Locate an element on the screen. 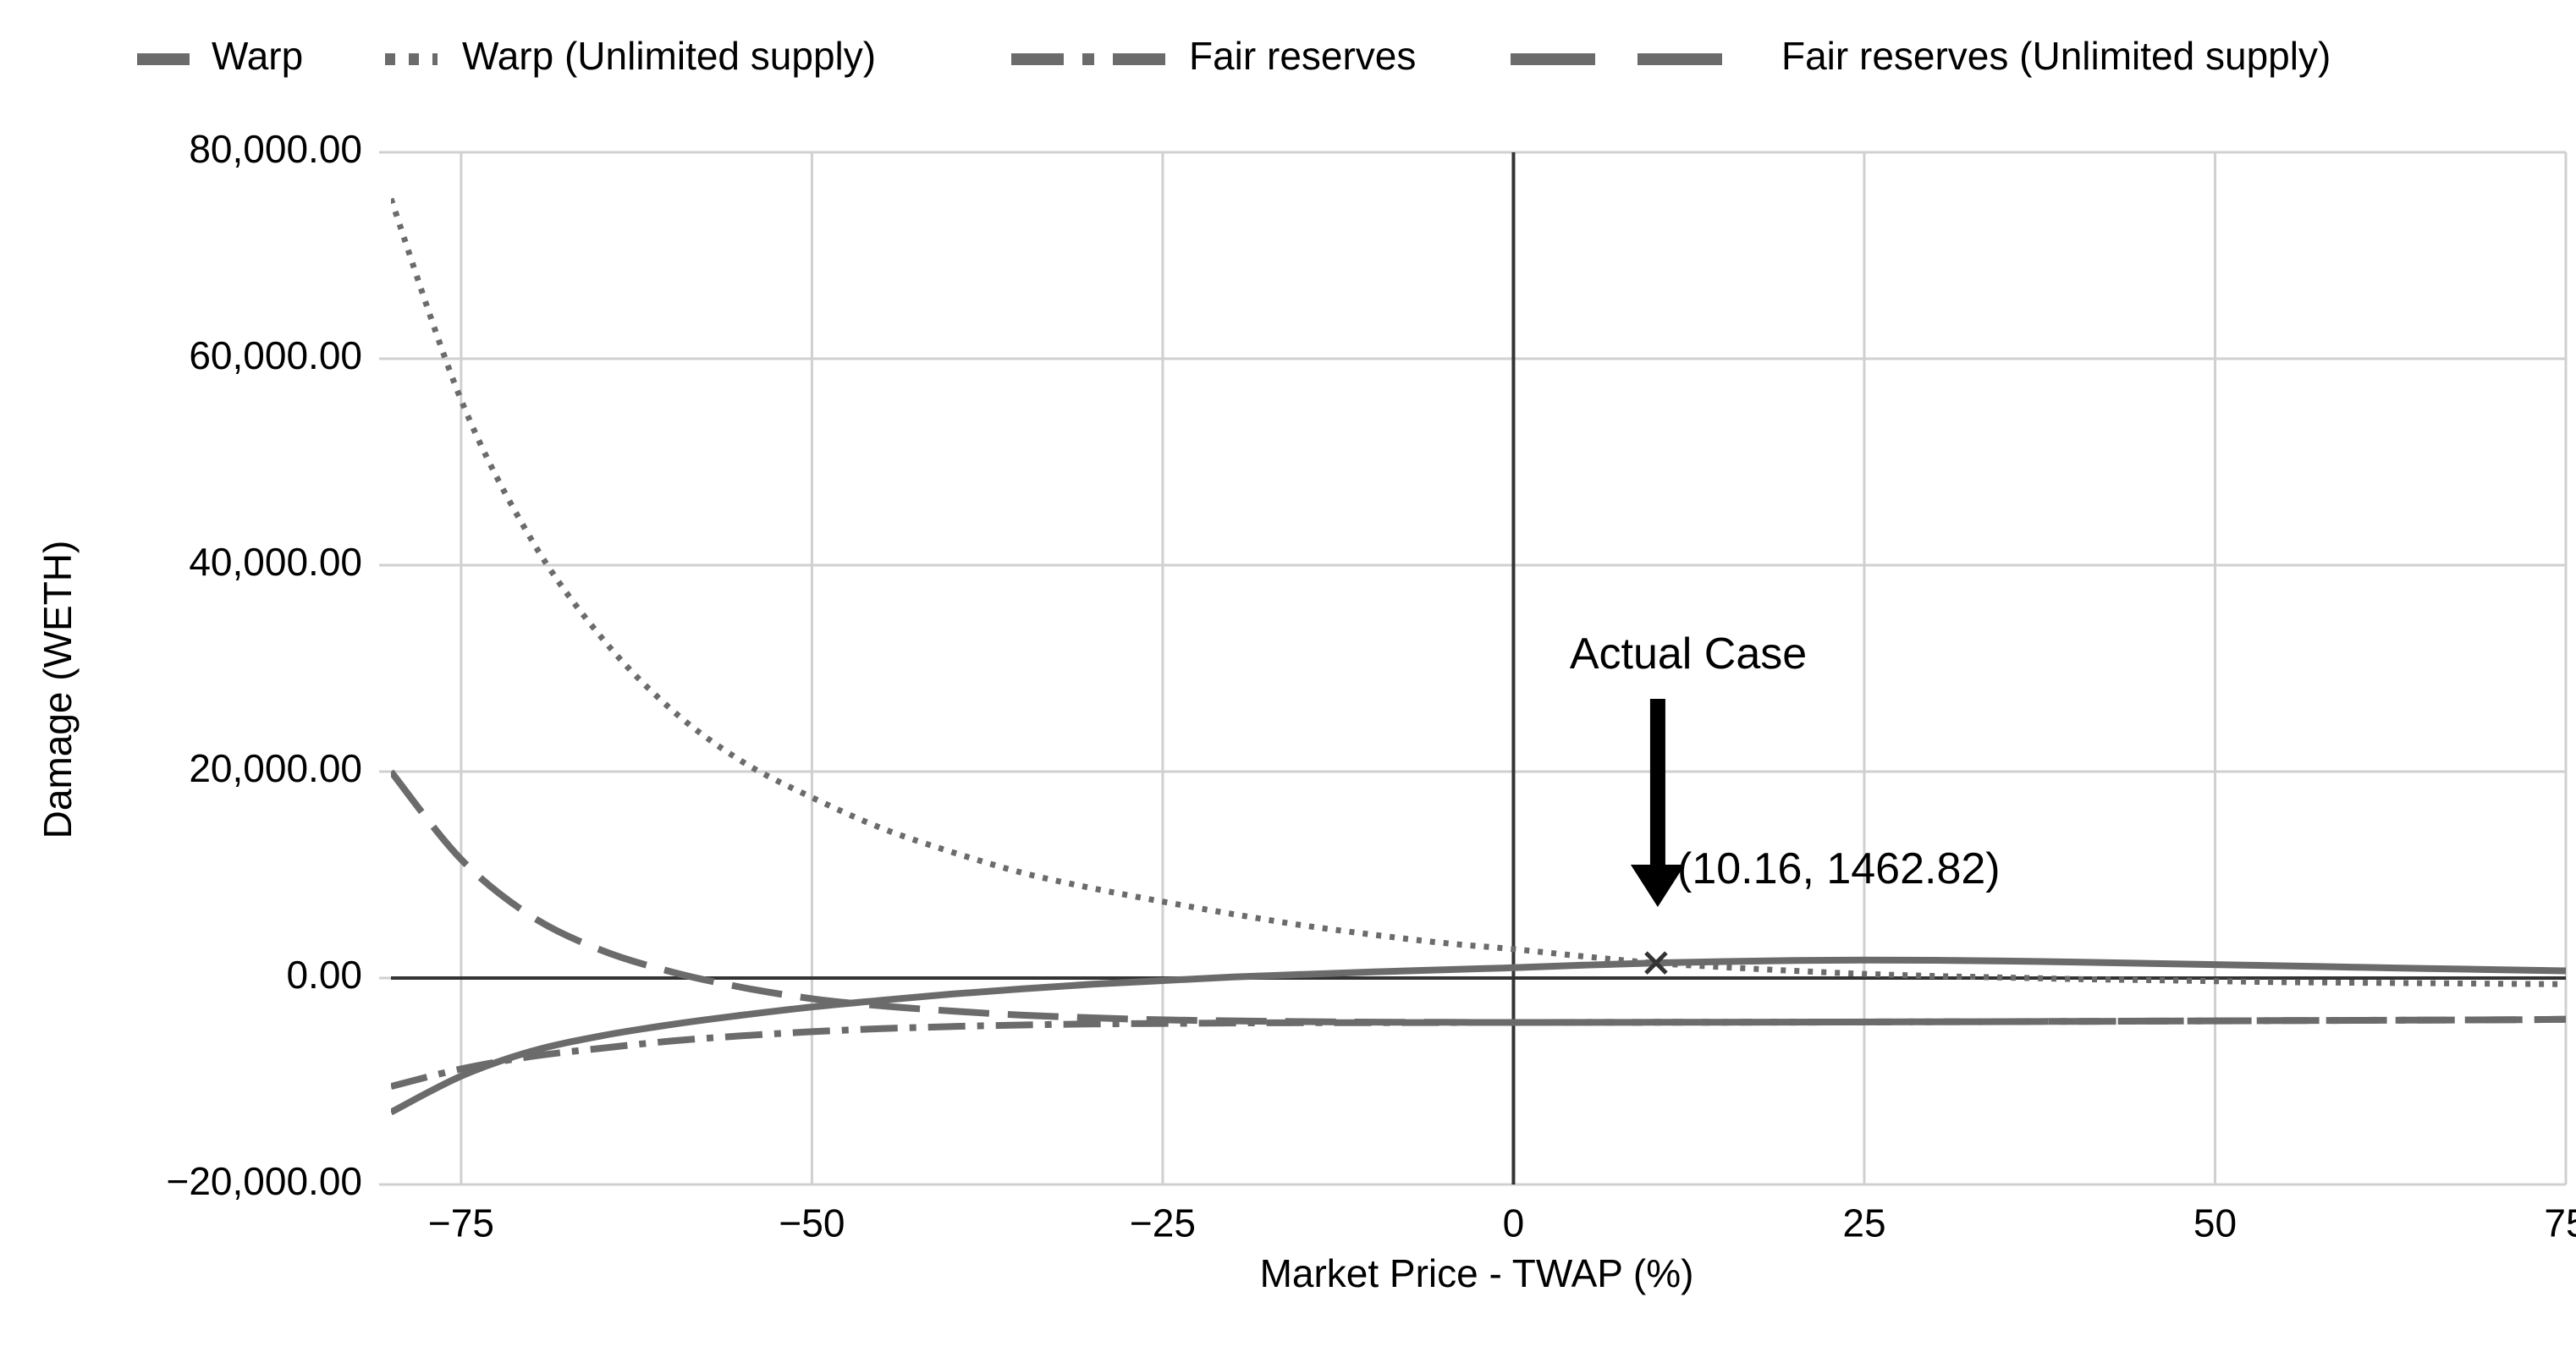  legend-label-1: Warp is located at coordinates (257, 56).